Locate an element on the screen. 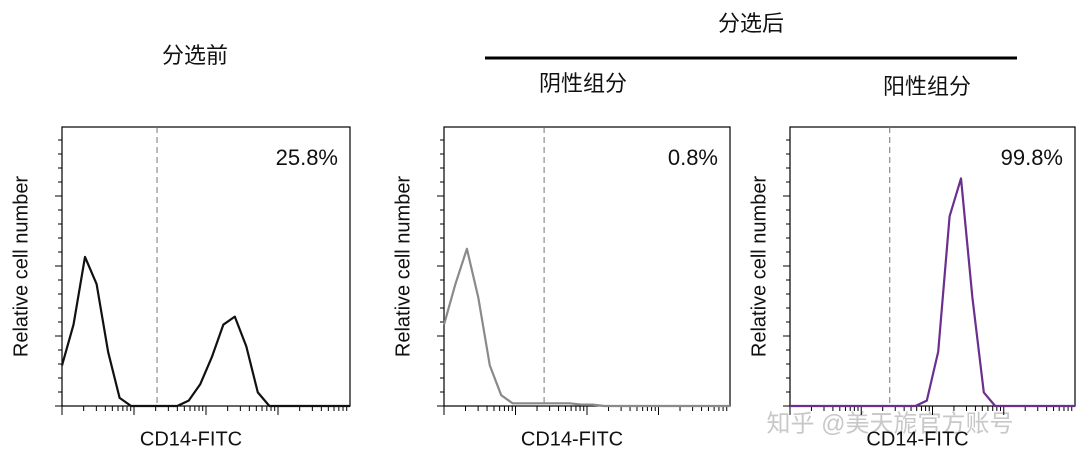 The height and width of the screenshot is (472, 1080). annotation: 0.8% is located at coordinates (693, 157).